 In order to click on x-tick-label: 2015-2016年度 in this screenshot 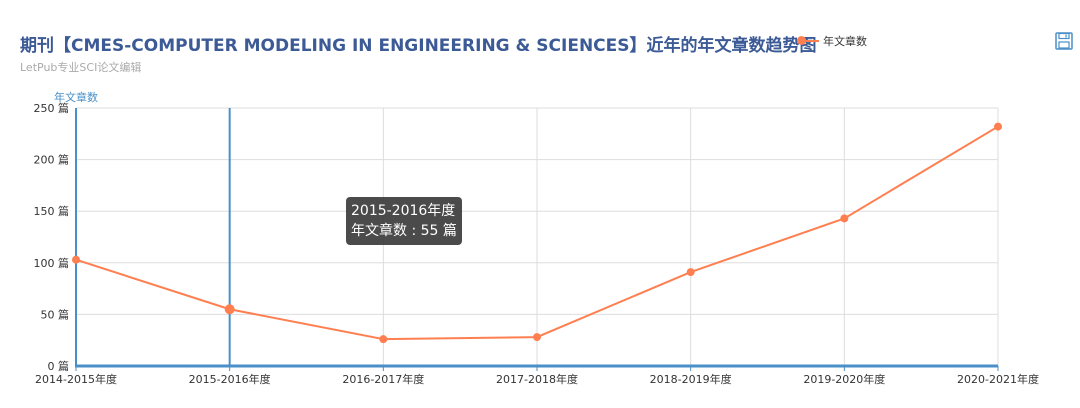, I will do `click(230, 379)`.